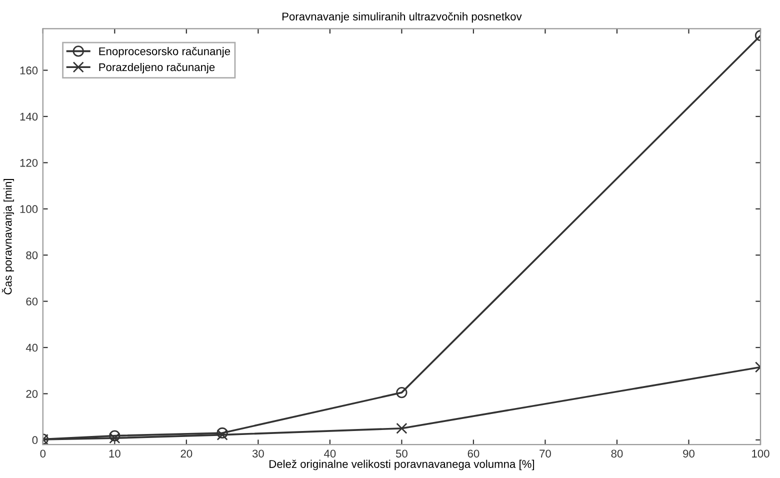 The width and height of the screenshot is (780, 478). What do you see at coordinates (186, 454) in the screenshot?
I see `x-tick-label: 20` at bounding box center [186, 454].